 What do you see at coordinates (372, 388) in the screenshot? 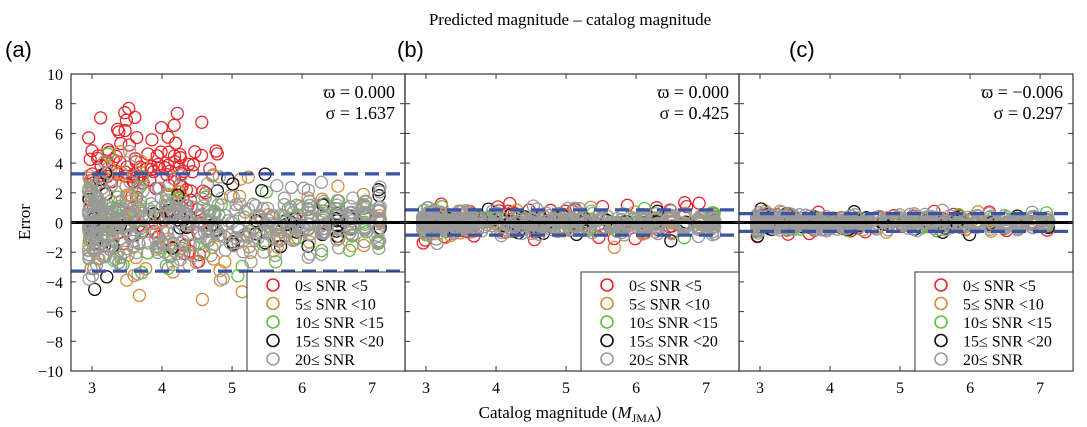
I see `x-tick-label: 7` at bounding box center [372, 388].